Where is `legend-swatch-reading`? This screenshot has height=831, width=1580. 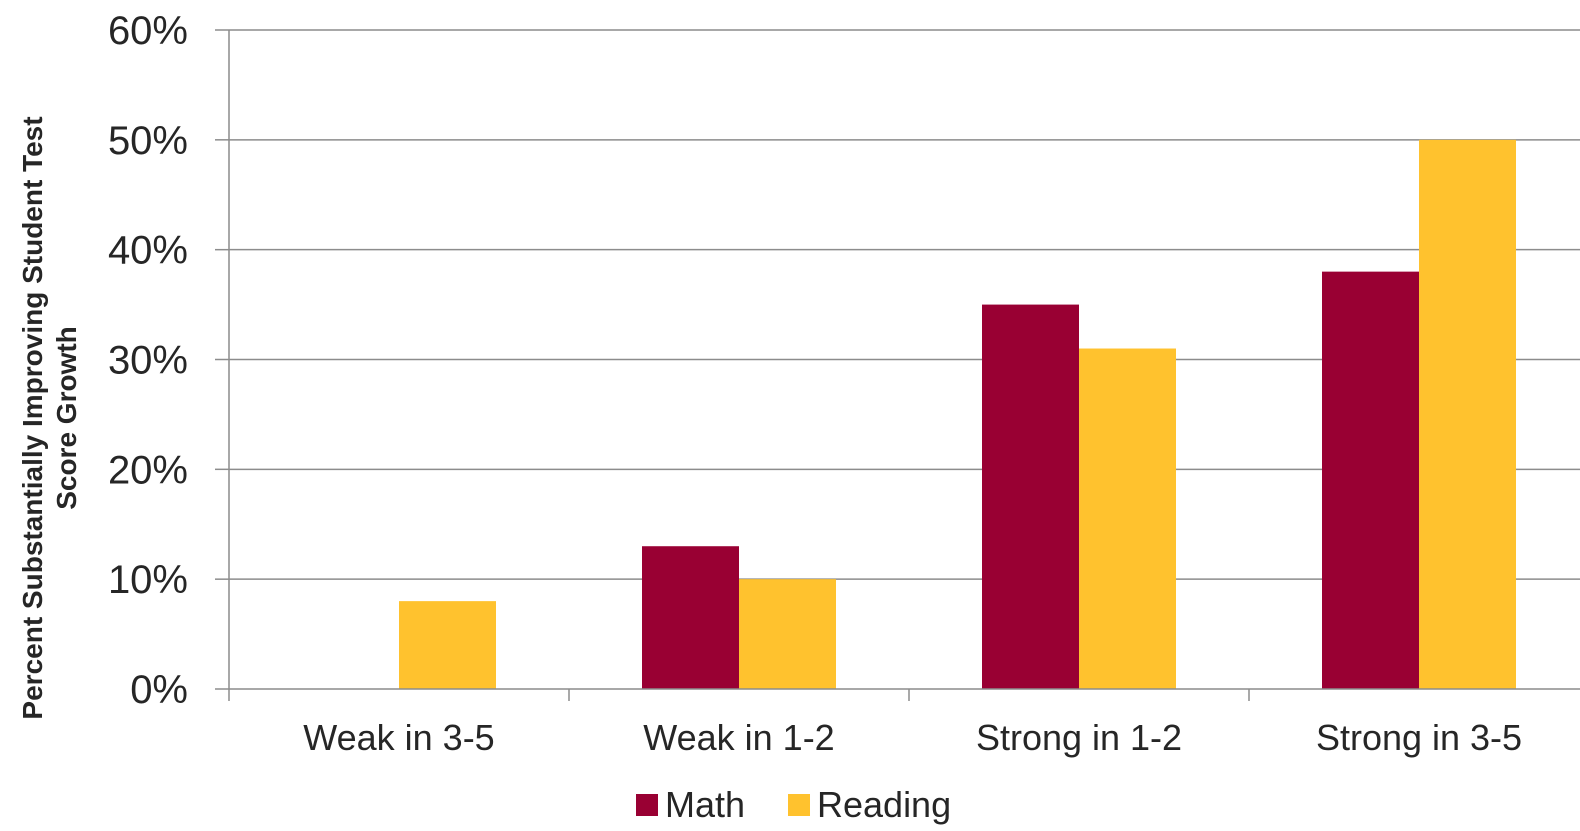
legend-swatch-reading is located at coordinates (799, 805).